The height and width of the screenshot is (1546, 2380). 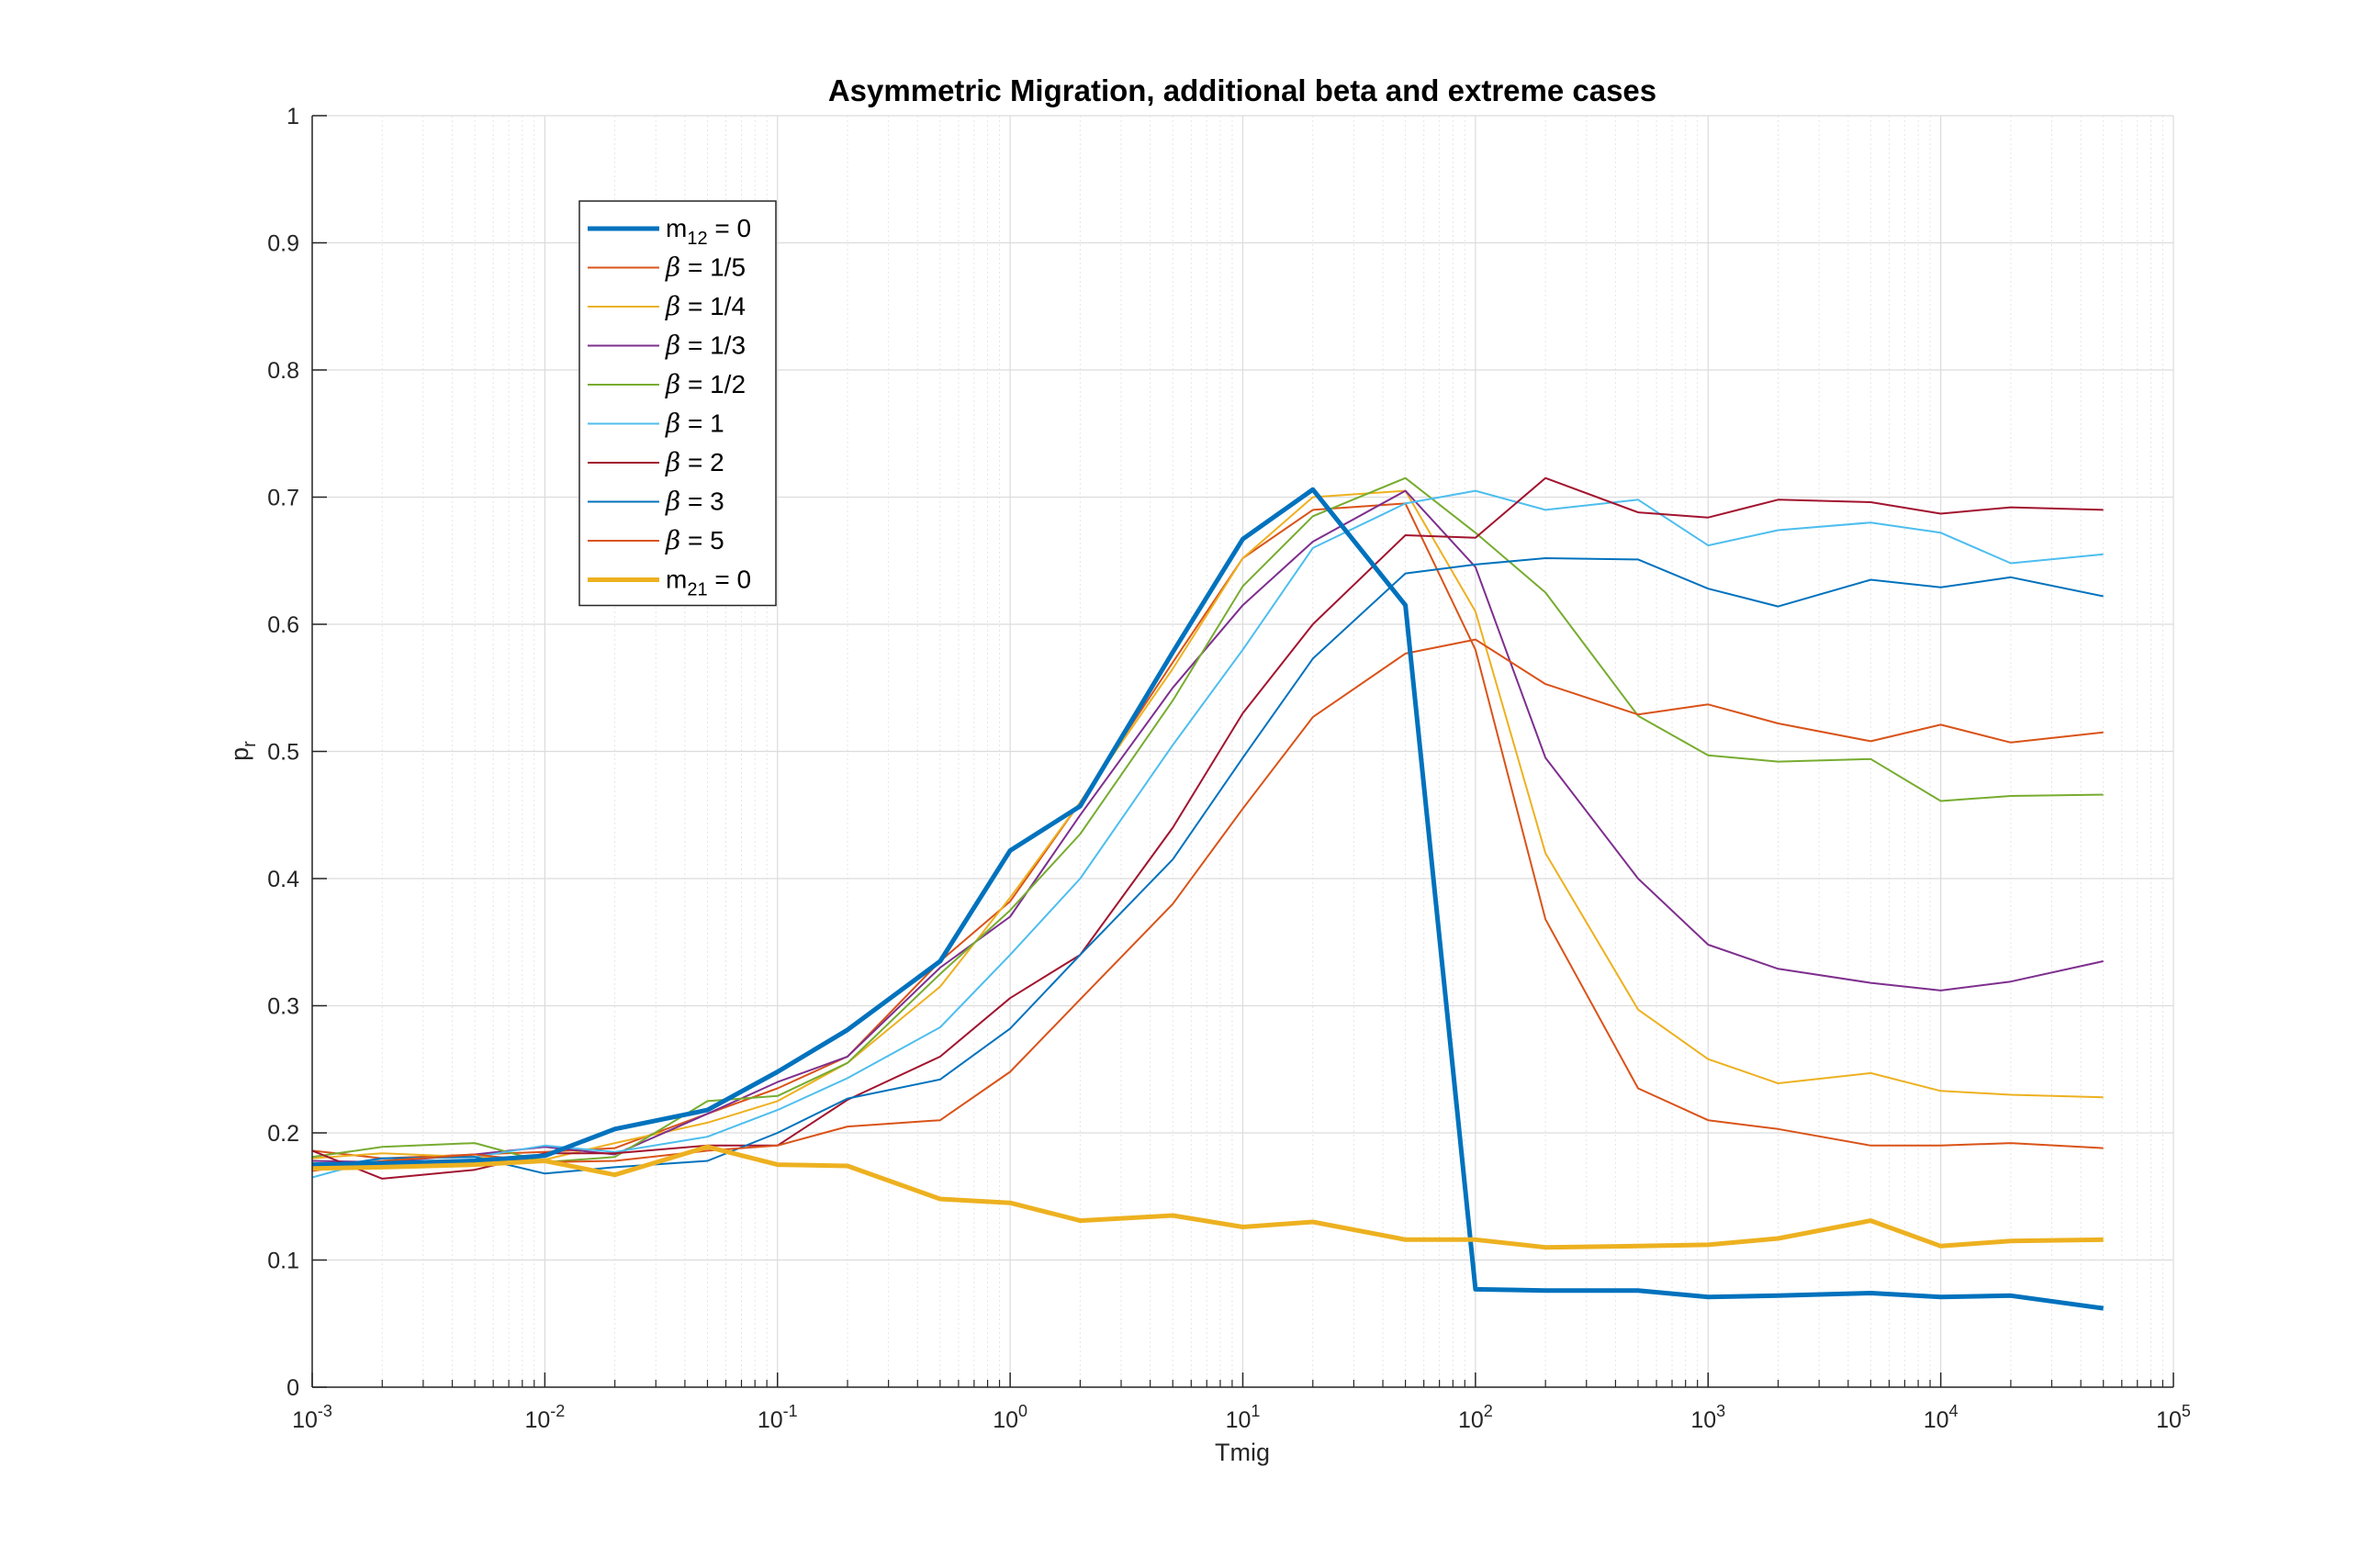 What do you see at coordinates (283, 498) in the screenshot?
I see `y-tick-label: 0.7` at bounding box center [283, 498].